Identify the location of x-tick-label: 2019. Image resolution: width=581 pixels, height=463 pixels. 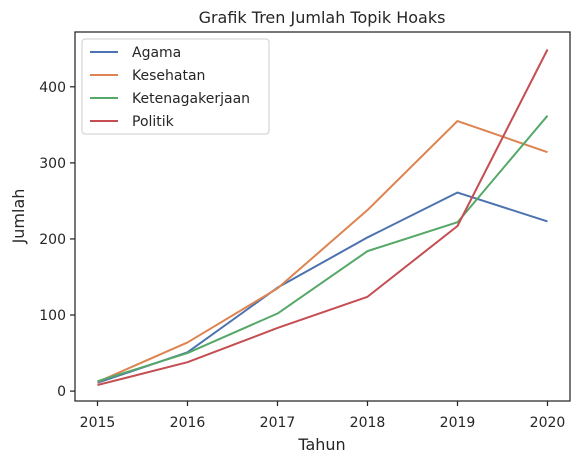
(458, 423).